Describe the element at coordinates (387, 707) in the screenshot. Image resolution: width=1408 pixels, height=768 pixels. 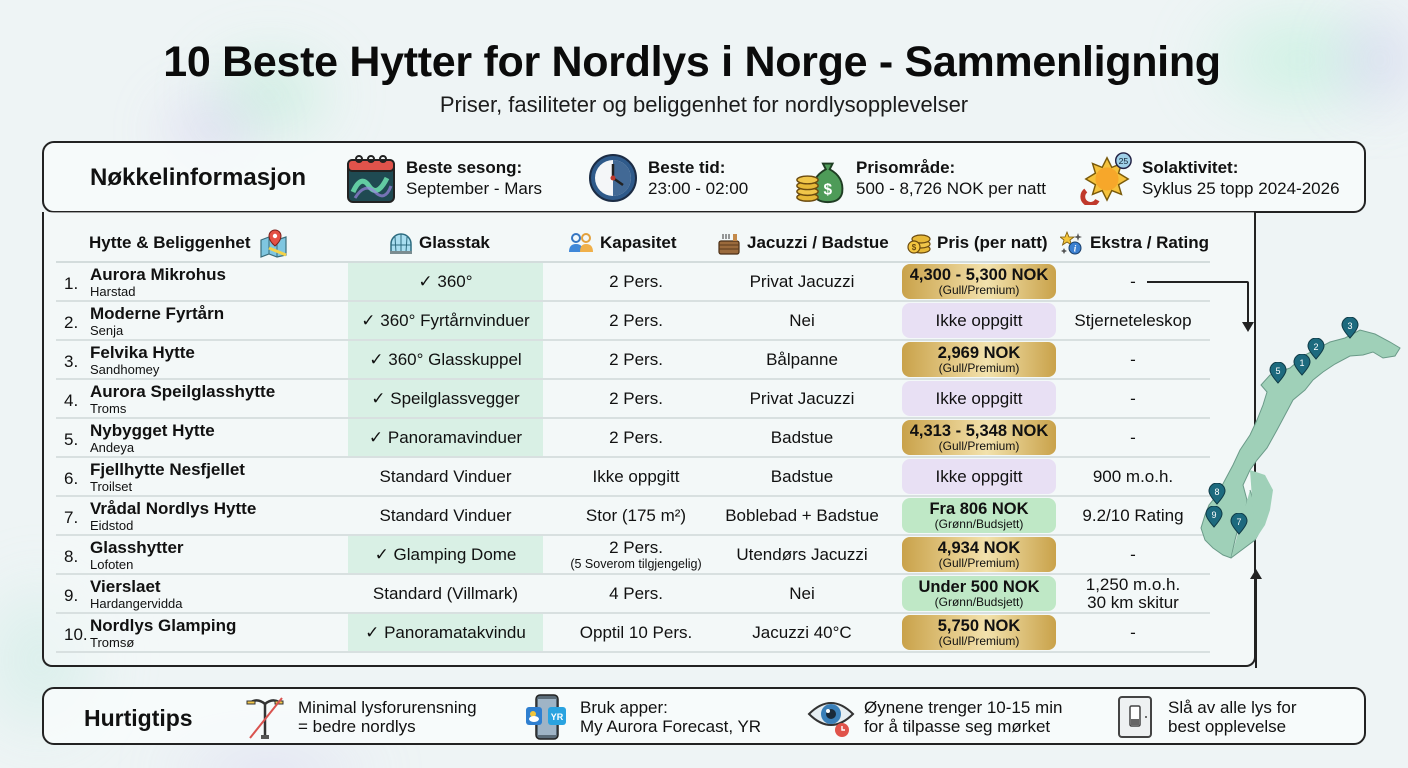
I see `tip-line: Minimal lysforurensning` at that location.